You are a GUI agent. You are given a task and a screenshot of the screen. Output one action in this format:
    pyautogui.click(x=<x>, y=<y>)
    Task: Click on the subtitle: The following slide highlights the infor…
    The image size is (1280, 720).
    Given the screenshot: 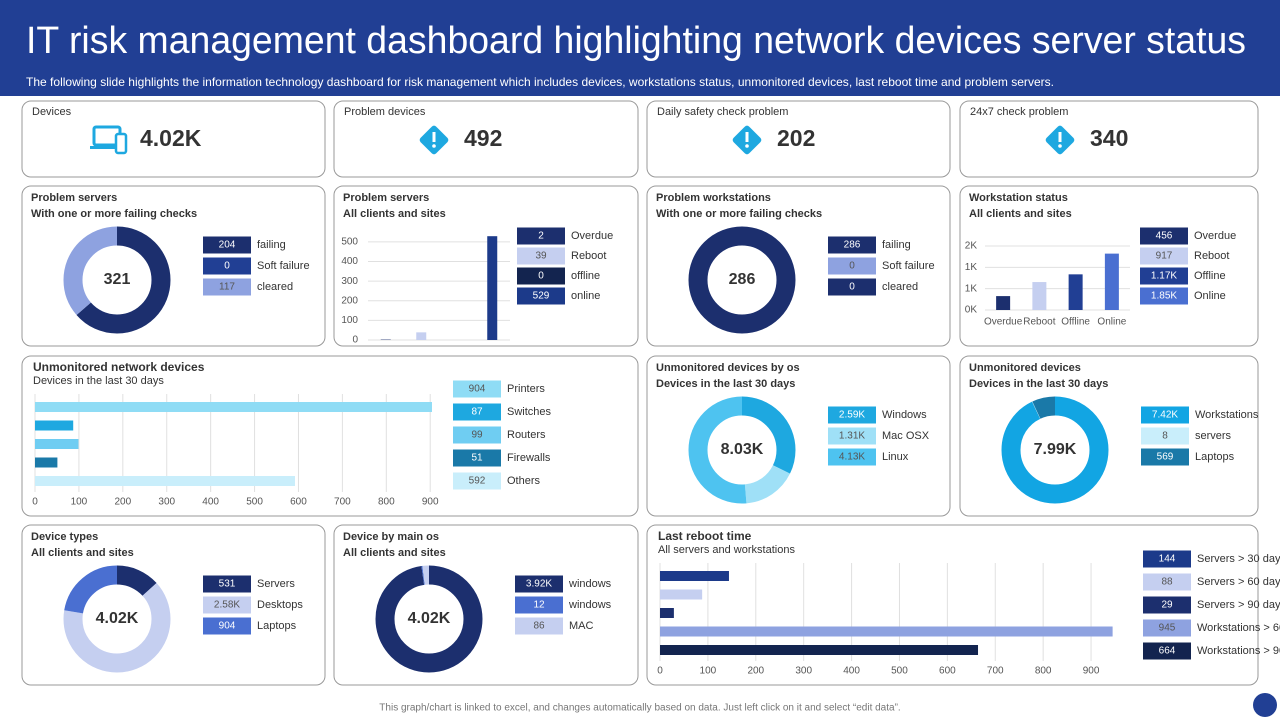 What is the action you would take?
    pyautogui.click(x=540, y=82)
    